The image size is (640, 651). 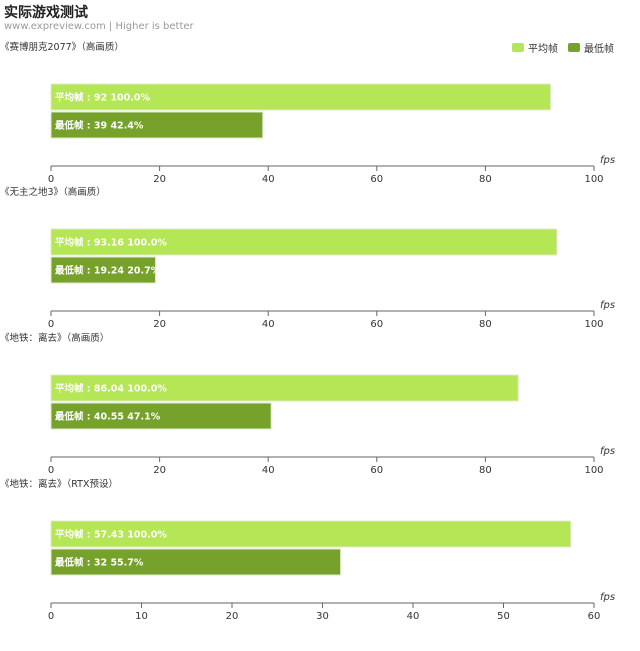 I want to click on legend-swatch-average, so click(x=518, y=47).